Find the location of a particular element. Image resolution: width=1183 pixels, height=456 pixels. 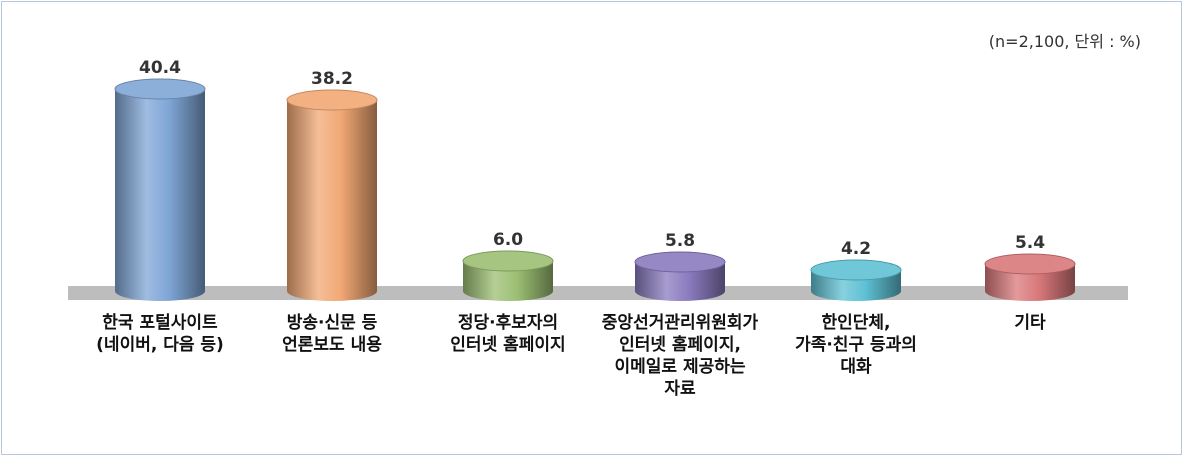

value-label: 4.2 is located at coordinates (856, 249).